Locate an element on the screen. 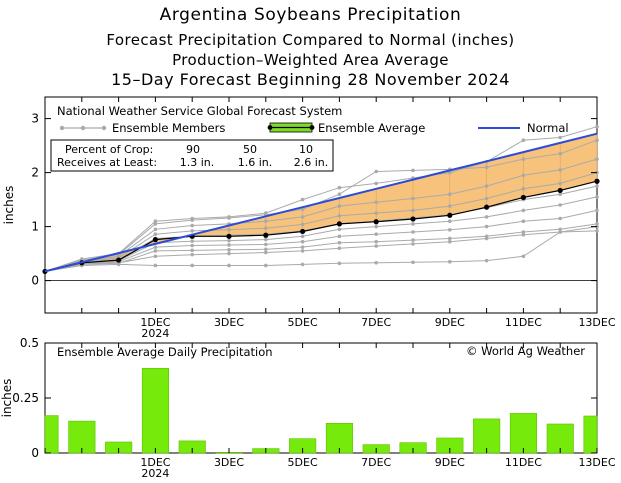 This screenshot has width=621, height=483. x-tick-label: 5DEC is located at coordinates (303, 462).